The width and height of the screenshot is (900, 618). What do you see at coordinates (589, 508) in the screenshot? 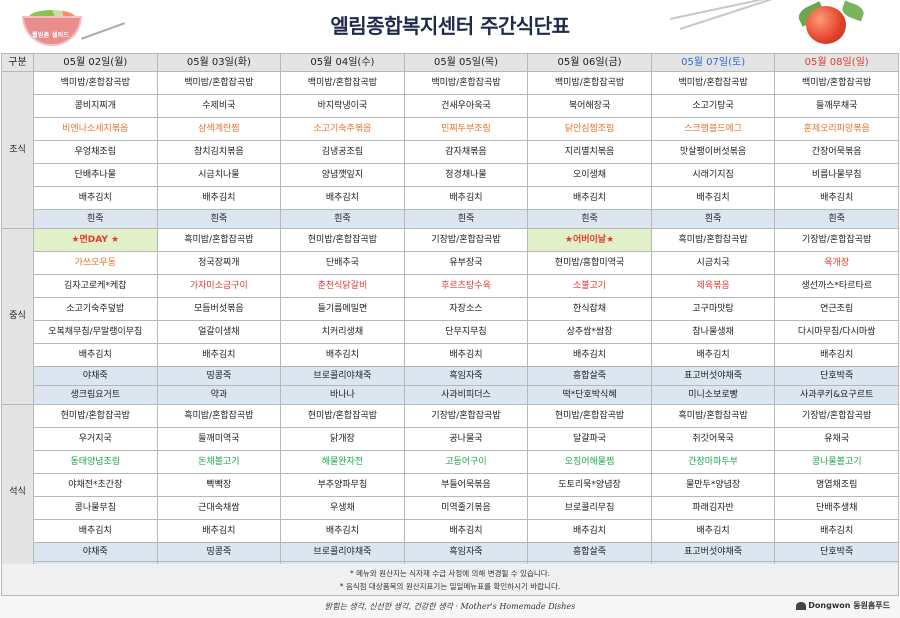
I see `menu-item: 브로콜리무침` at bounding box center [589, 508].